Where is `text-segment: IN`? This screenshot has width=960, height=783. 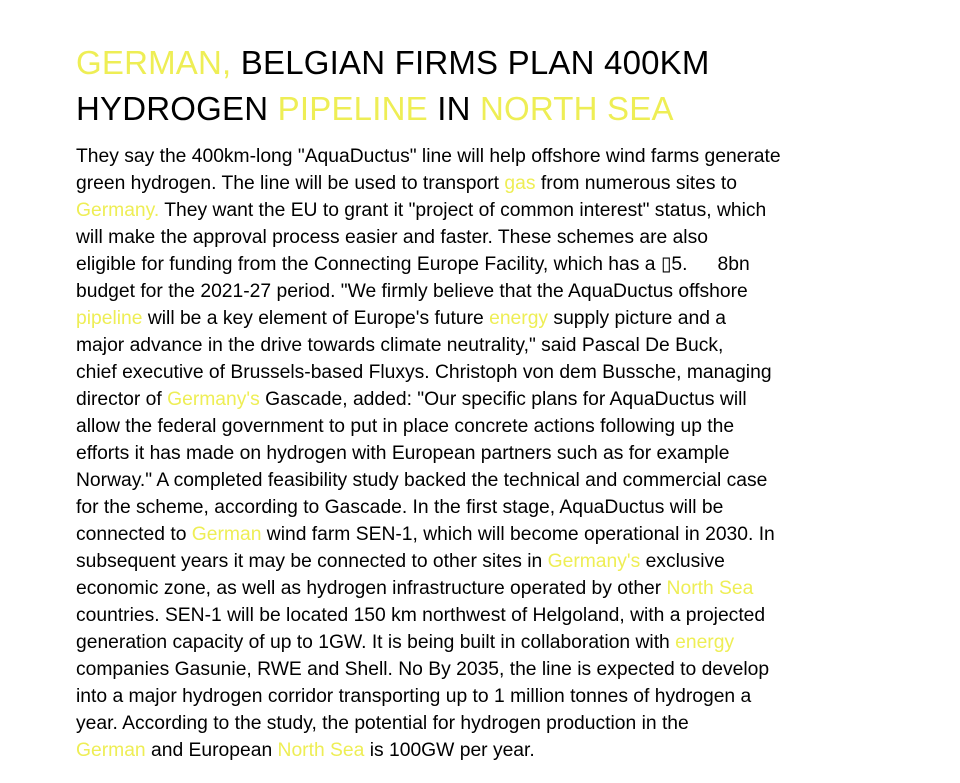 text-segment: IN is located at coordinates (453, 108).